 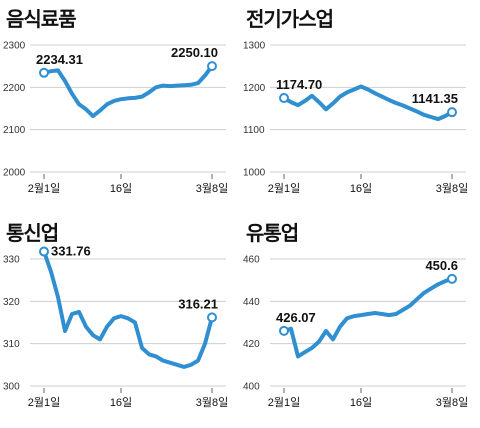 I want to click on chart-title: 전기가스업, so click(x=290, y=19).